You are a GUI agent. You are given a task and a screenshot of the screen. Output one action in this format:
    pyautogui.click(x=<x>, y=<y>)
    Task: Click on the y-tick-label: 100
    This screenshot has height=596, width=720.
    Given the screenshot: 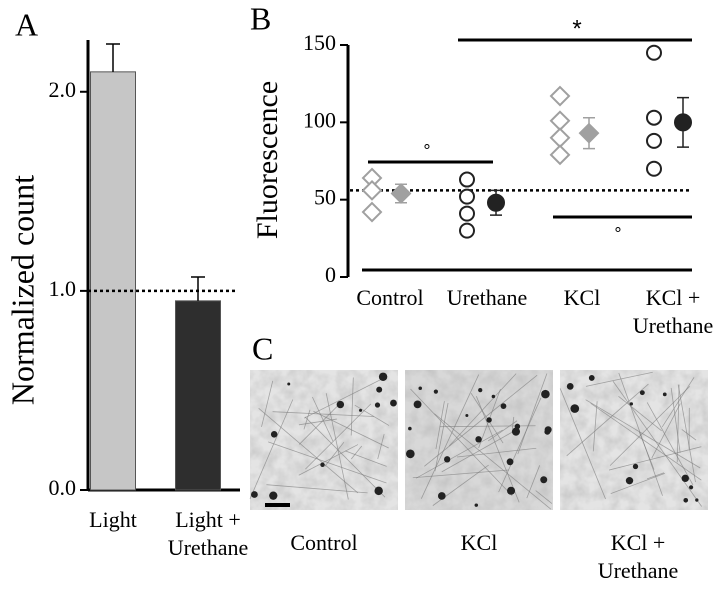 What is the action you would take?
    pyautogui.click(x=319, y=119)
    